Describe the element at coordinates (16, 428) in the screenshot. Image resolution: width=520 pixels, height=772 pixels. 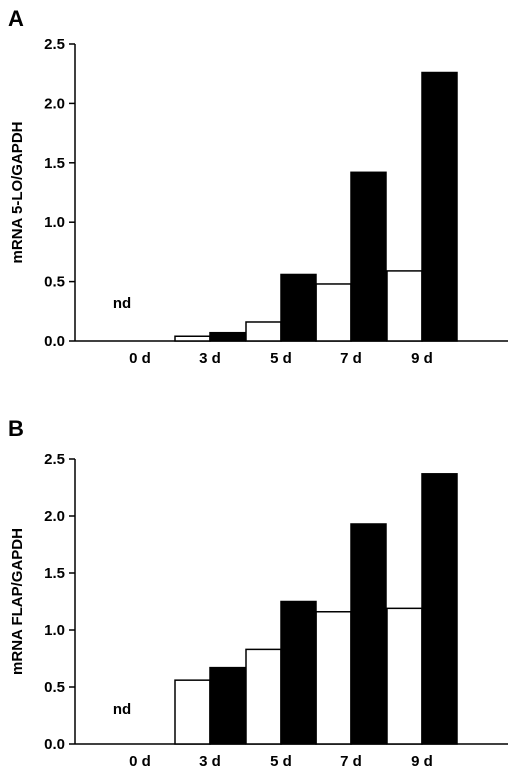
I see `panel-letter-b: B` at that location.